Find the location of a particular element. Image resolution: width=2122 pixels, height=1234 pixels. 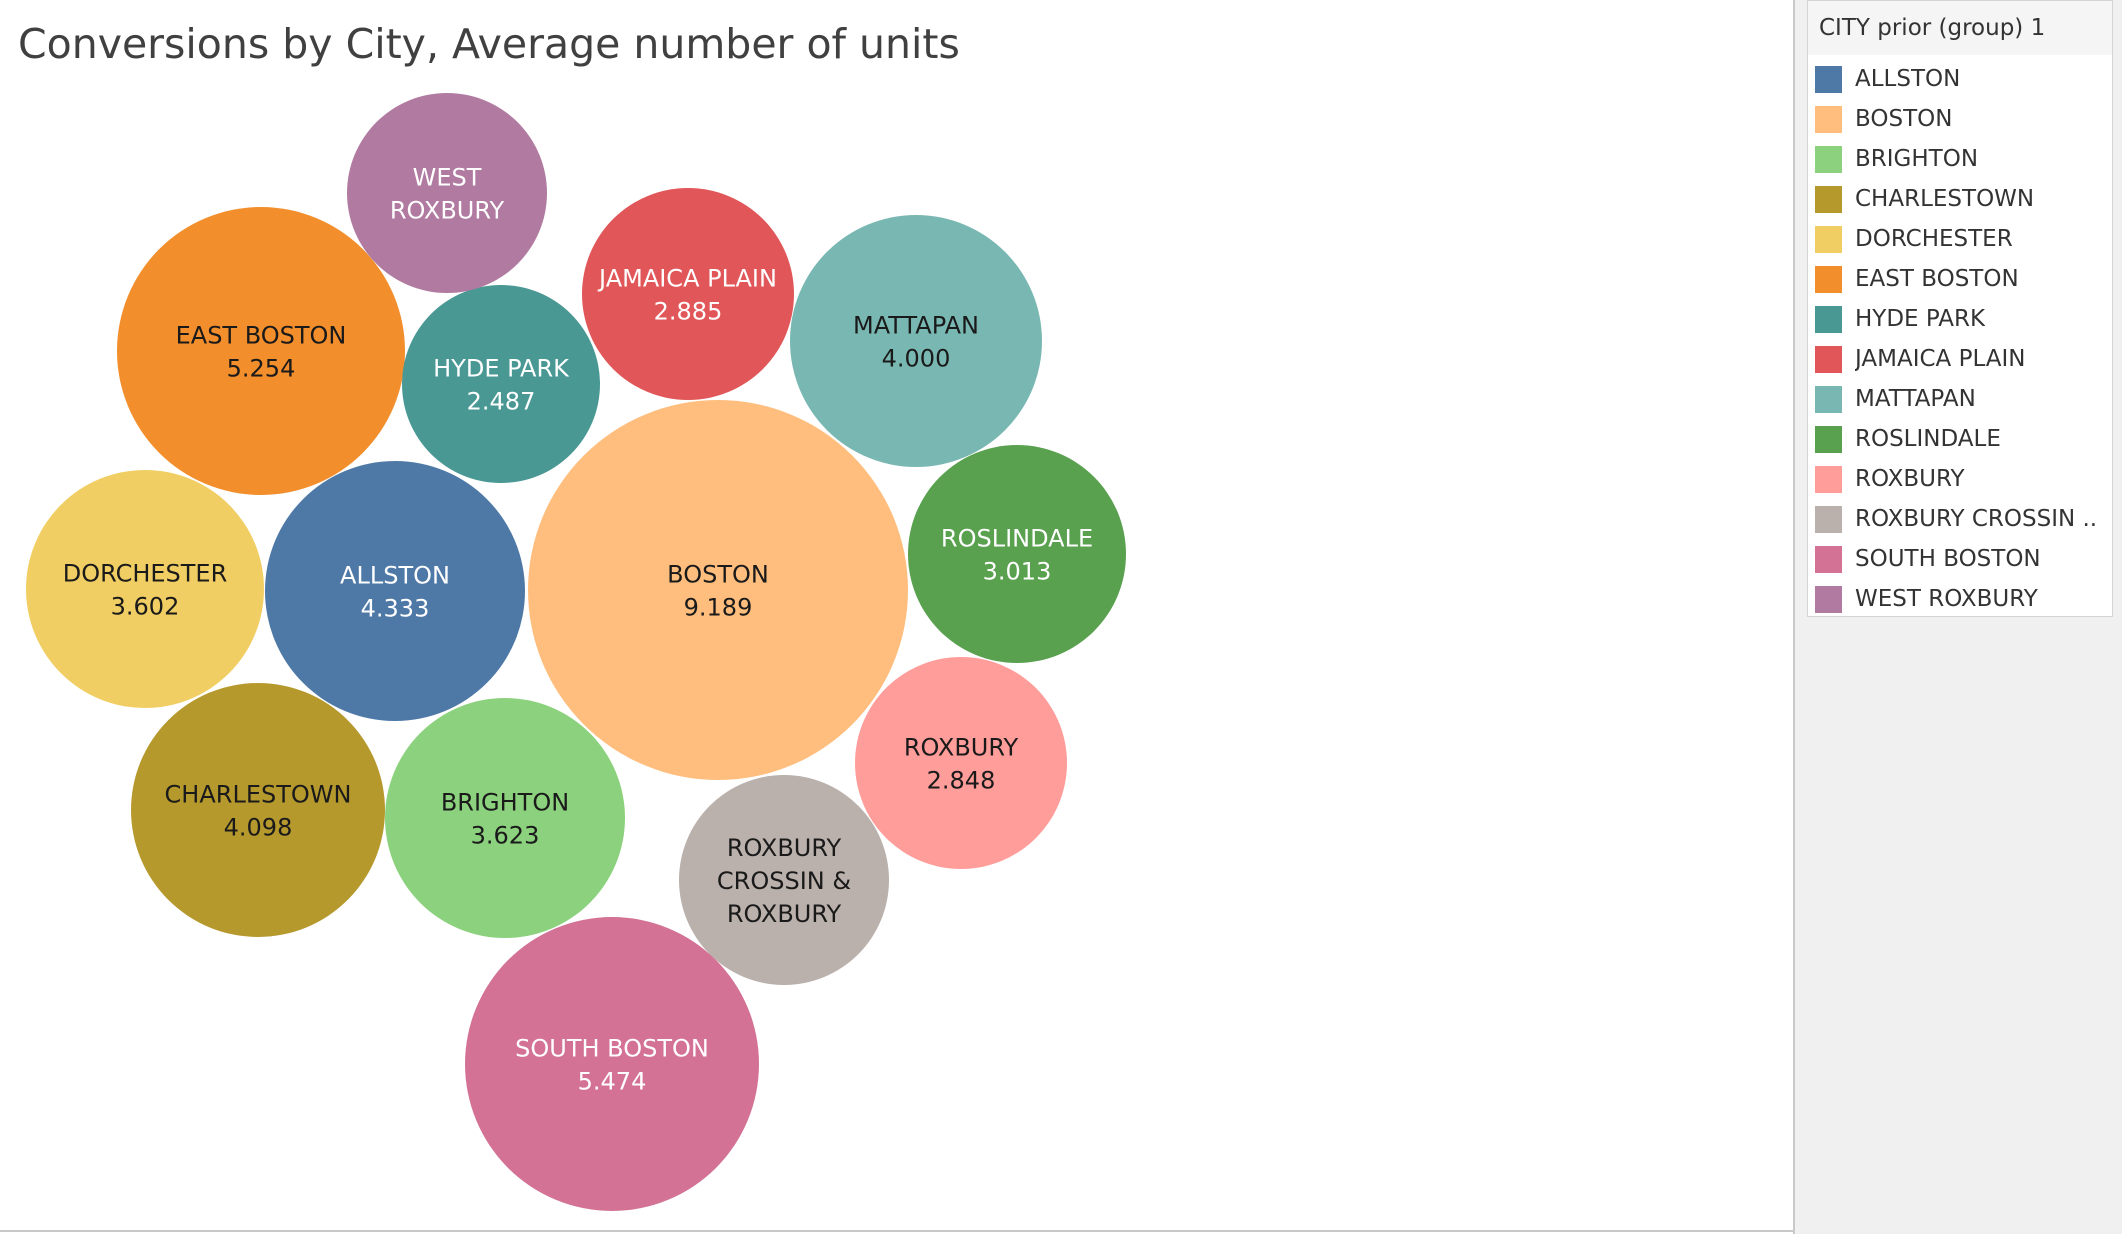

bubble-name-label: WEST is located at coordinates (447, 178).